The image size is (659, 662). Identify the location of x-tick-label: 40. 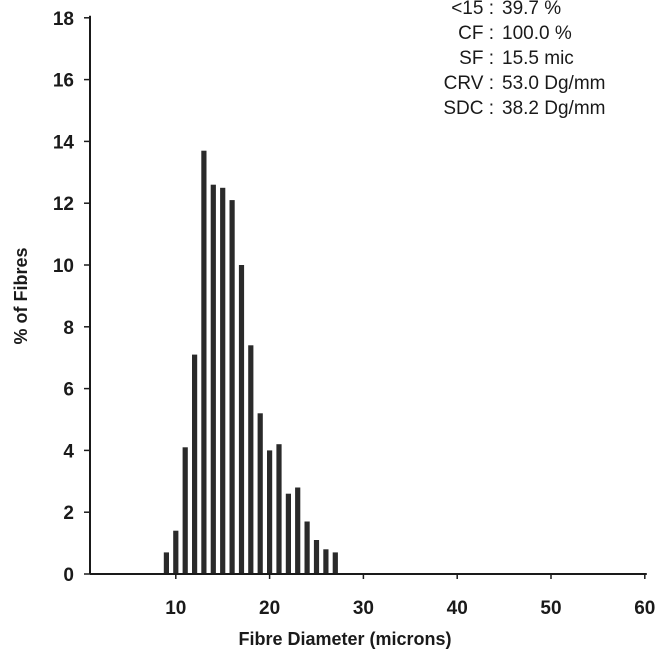
(457, 608).